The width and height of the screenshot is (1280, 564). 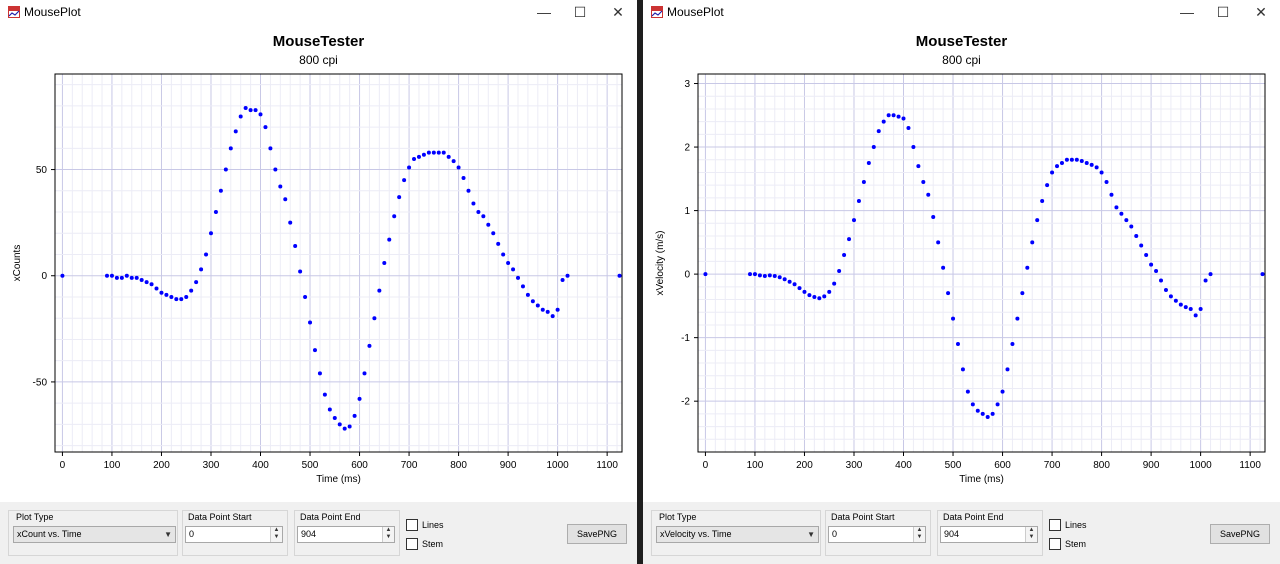 I want to click on end-group, so click(x=990, y=533).